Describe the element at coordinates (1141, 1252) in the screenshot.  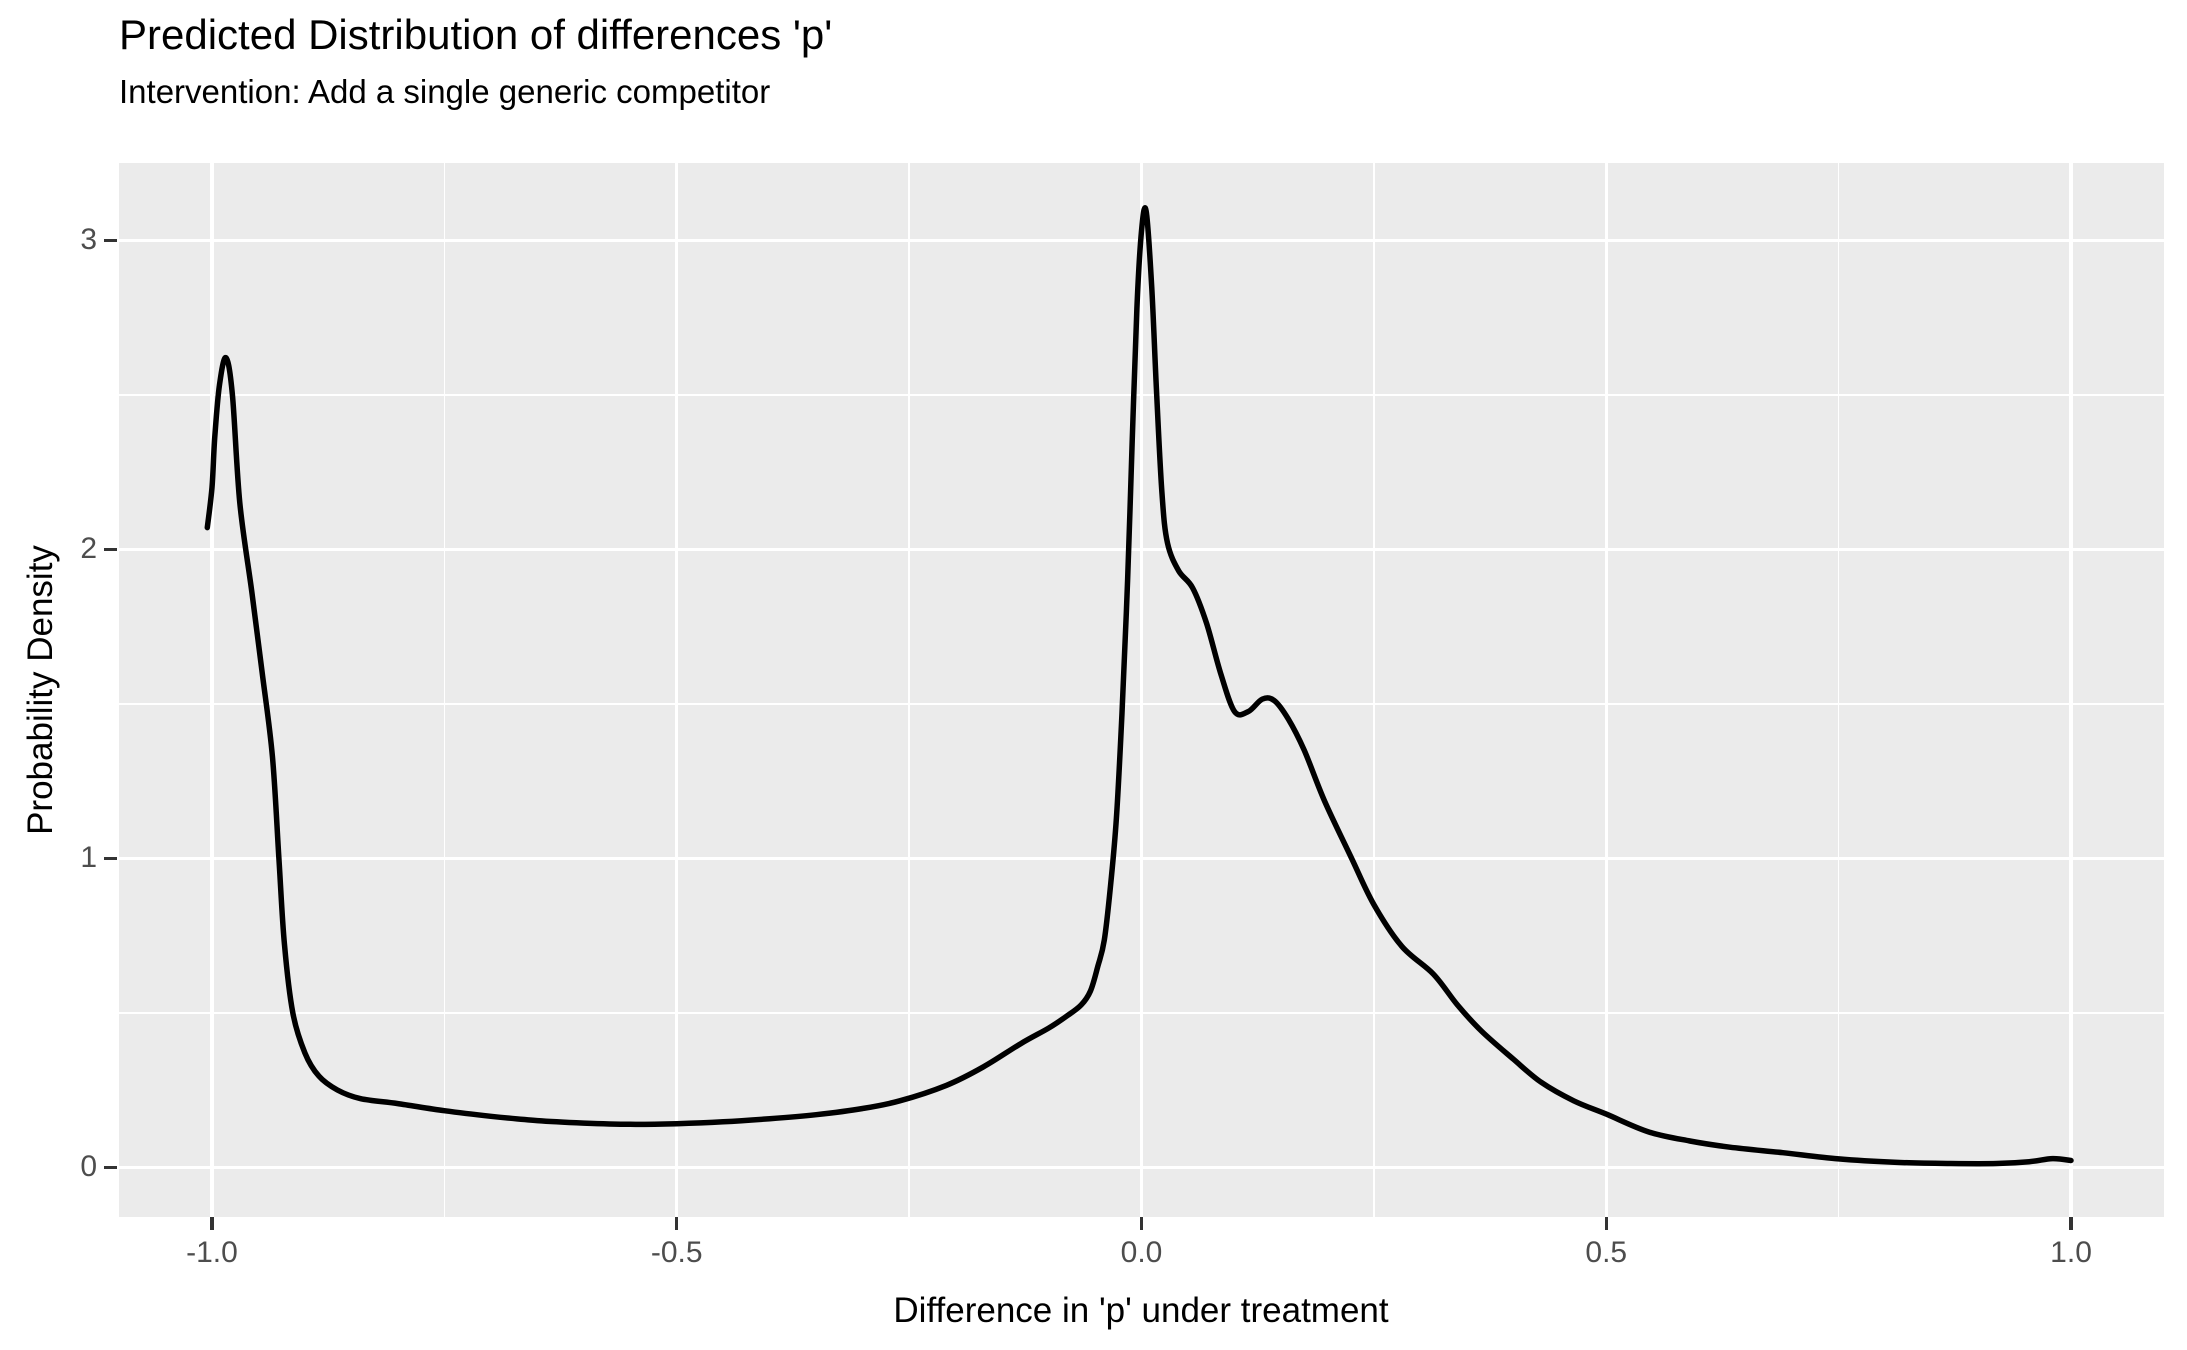
I see `x-tick-label: 0.0` at that location.